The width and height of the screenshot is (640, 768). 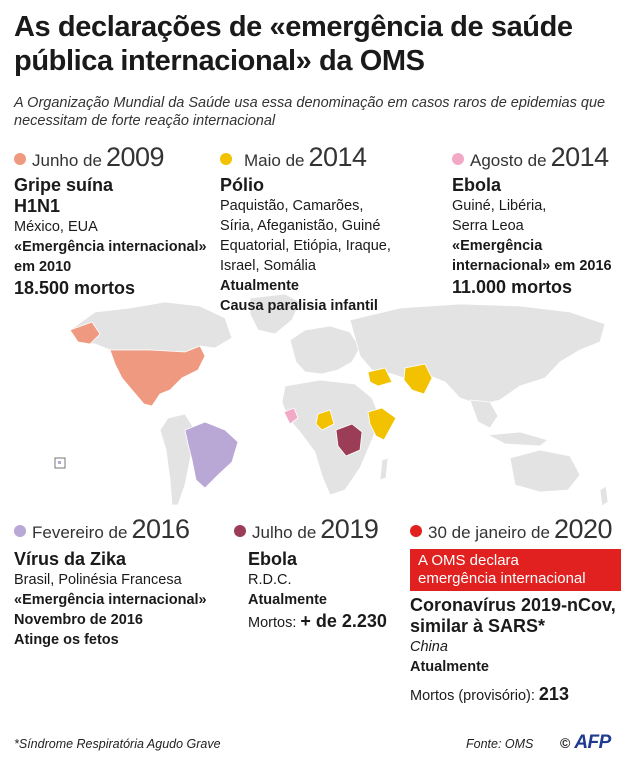 I want to click on event-ebola2019-deaths-label: Mortos:, so click(x=272, y=623).